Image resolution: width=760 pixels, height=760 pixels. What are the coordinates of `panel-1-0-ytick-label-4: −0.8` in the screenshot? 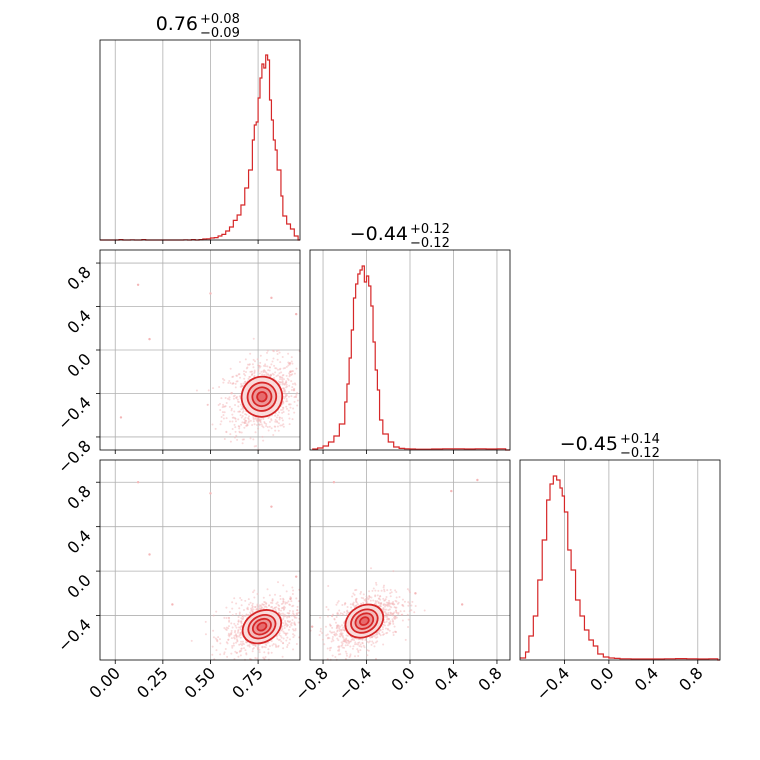 It's located at (74, 456).